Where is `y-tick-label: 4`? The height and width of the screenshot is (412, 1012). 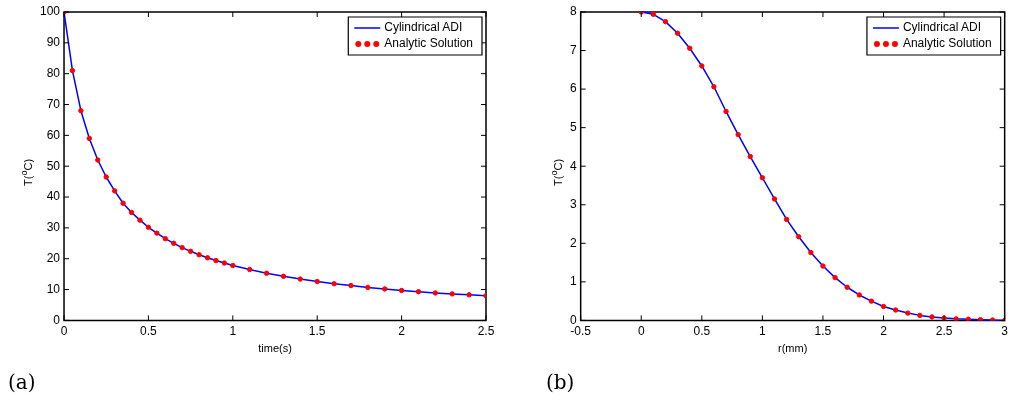 y-tick-label: 4 is located at coordinates (573, 165).